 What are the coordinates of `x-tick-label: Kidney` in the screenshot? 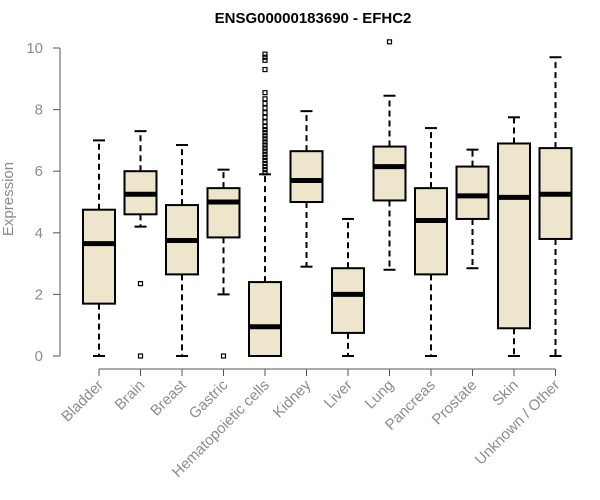 It's located at (292, 398).